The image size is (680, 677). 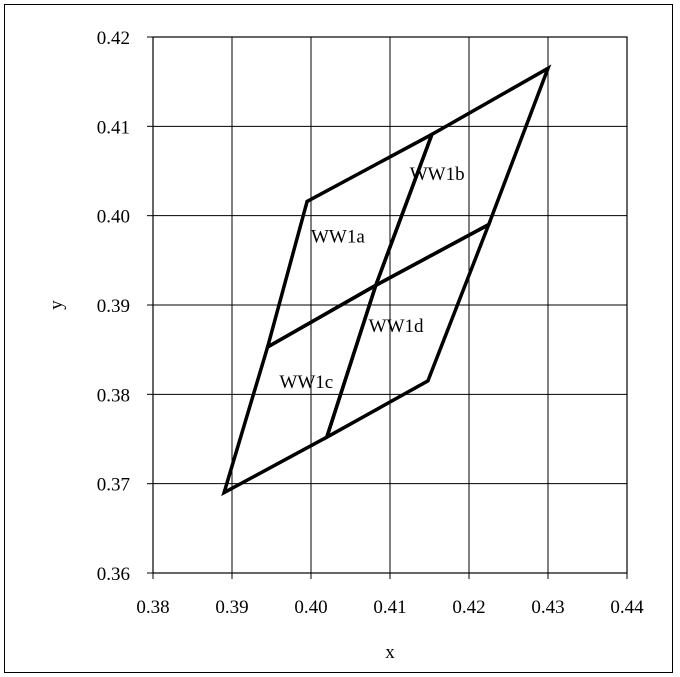 I want to click on y-tick-label: 0.40, so click(x=113, y=217).